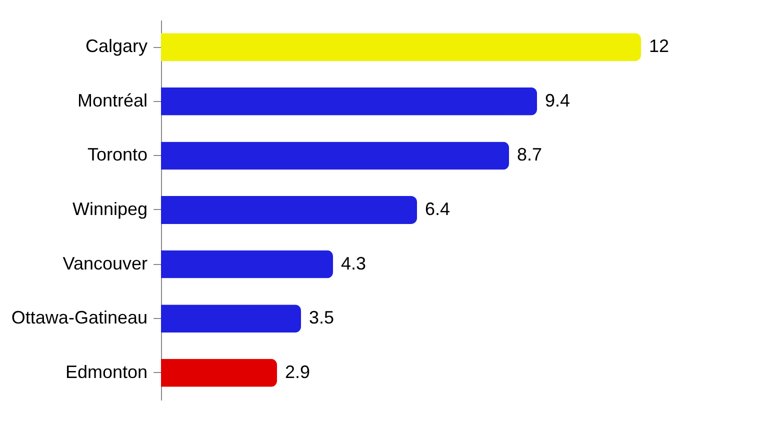 This screenshot has width=765, height=426. I want to click on data-label: 3.5, so click(321, 318).